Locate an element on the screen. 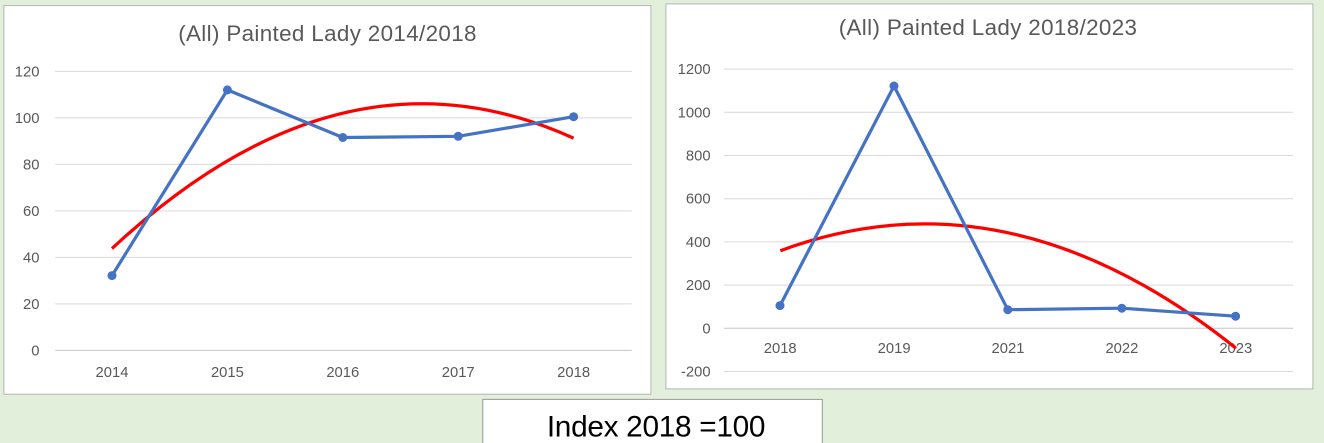 The height and width of the screenshot is (443, 1324). svg-text: 2016 is located at coordinates (342, 373).